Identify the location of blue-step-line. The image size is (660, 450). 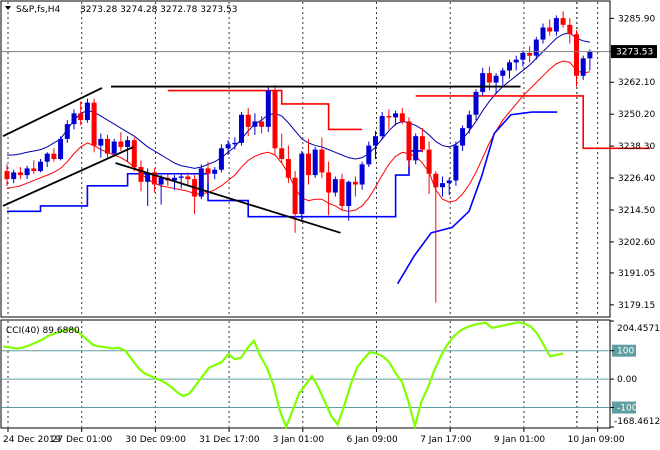
(215, 184).